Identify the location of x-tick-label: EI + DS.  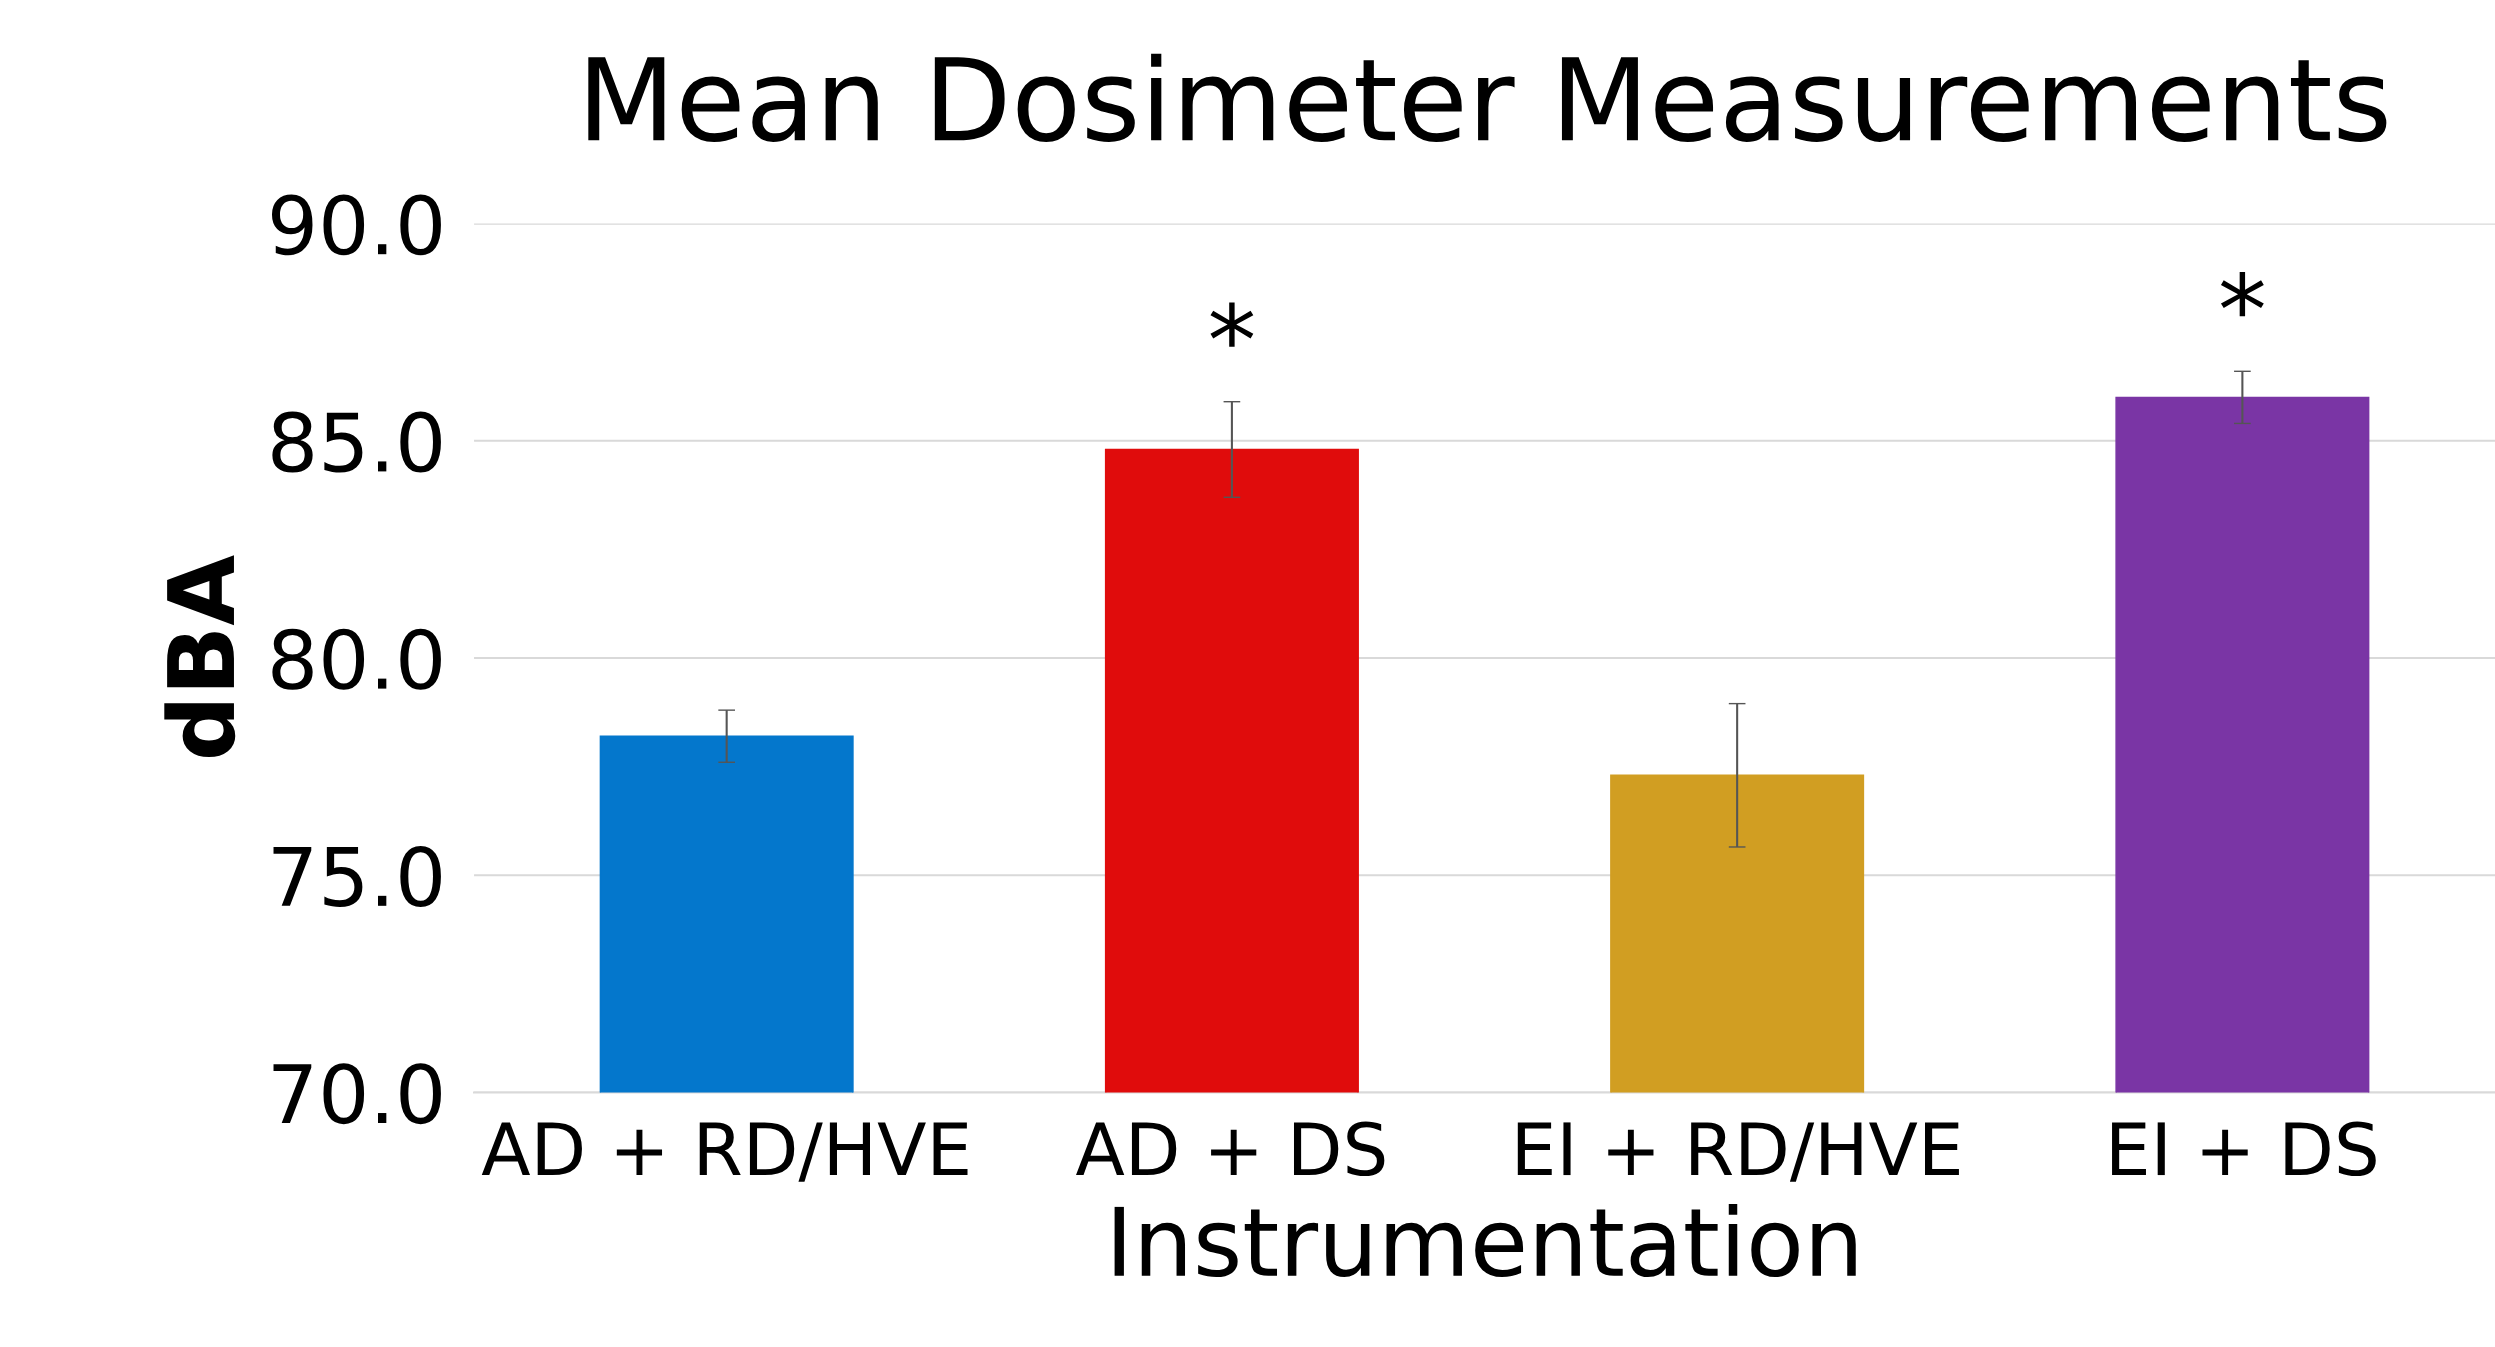
(2244, 1149).